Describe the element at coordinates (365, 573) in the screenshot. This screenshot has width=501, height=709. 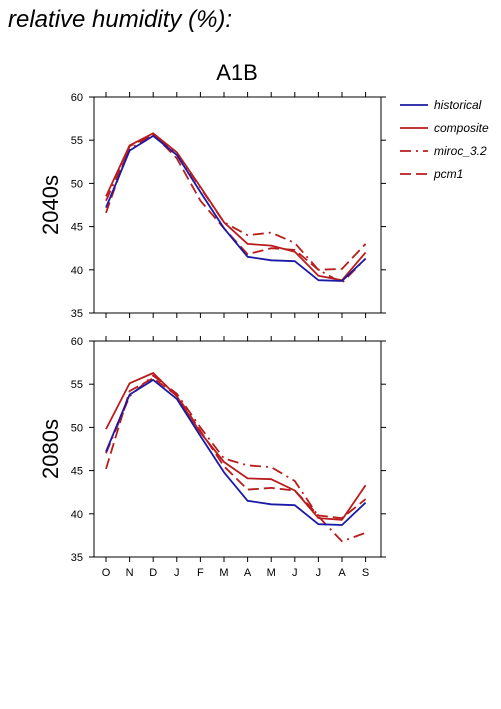
I see `x-tick-label: S` at that location.